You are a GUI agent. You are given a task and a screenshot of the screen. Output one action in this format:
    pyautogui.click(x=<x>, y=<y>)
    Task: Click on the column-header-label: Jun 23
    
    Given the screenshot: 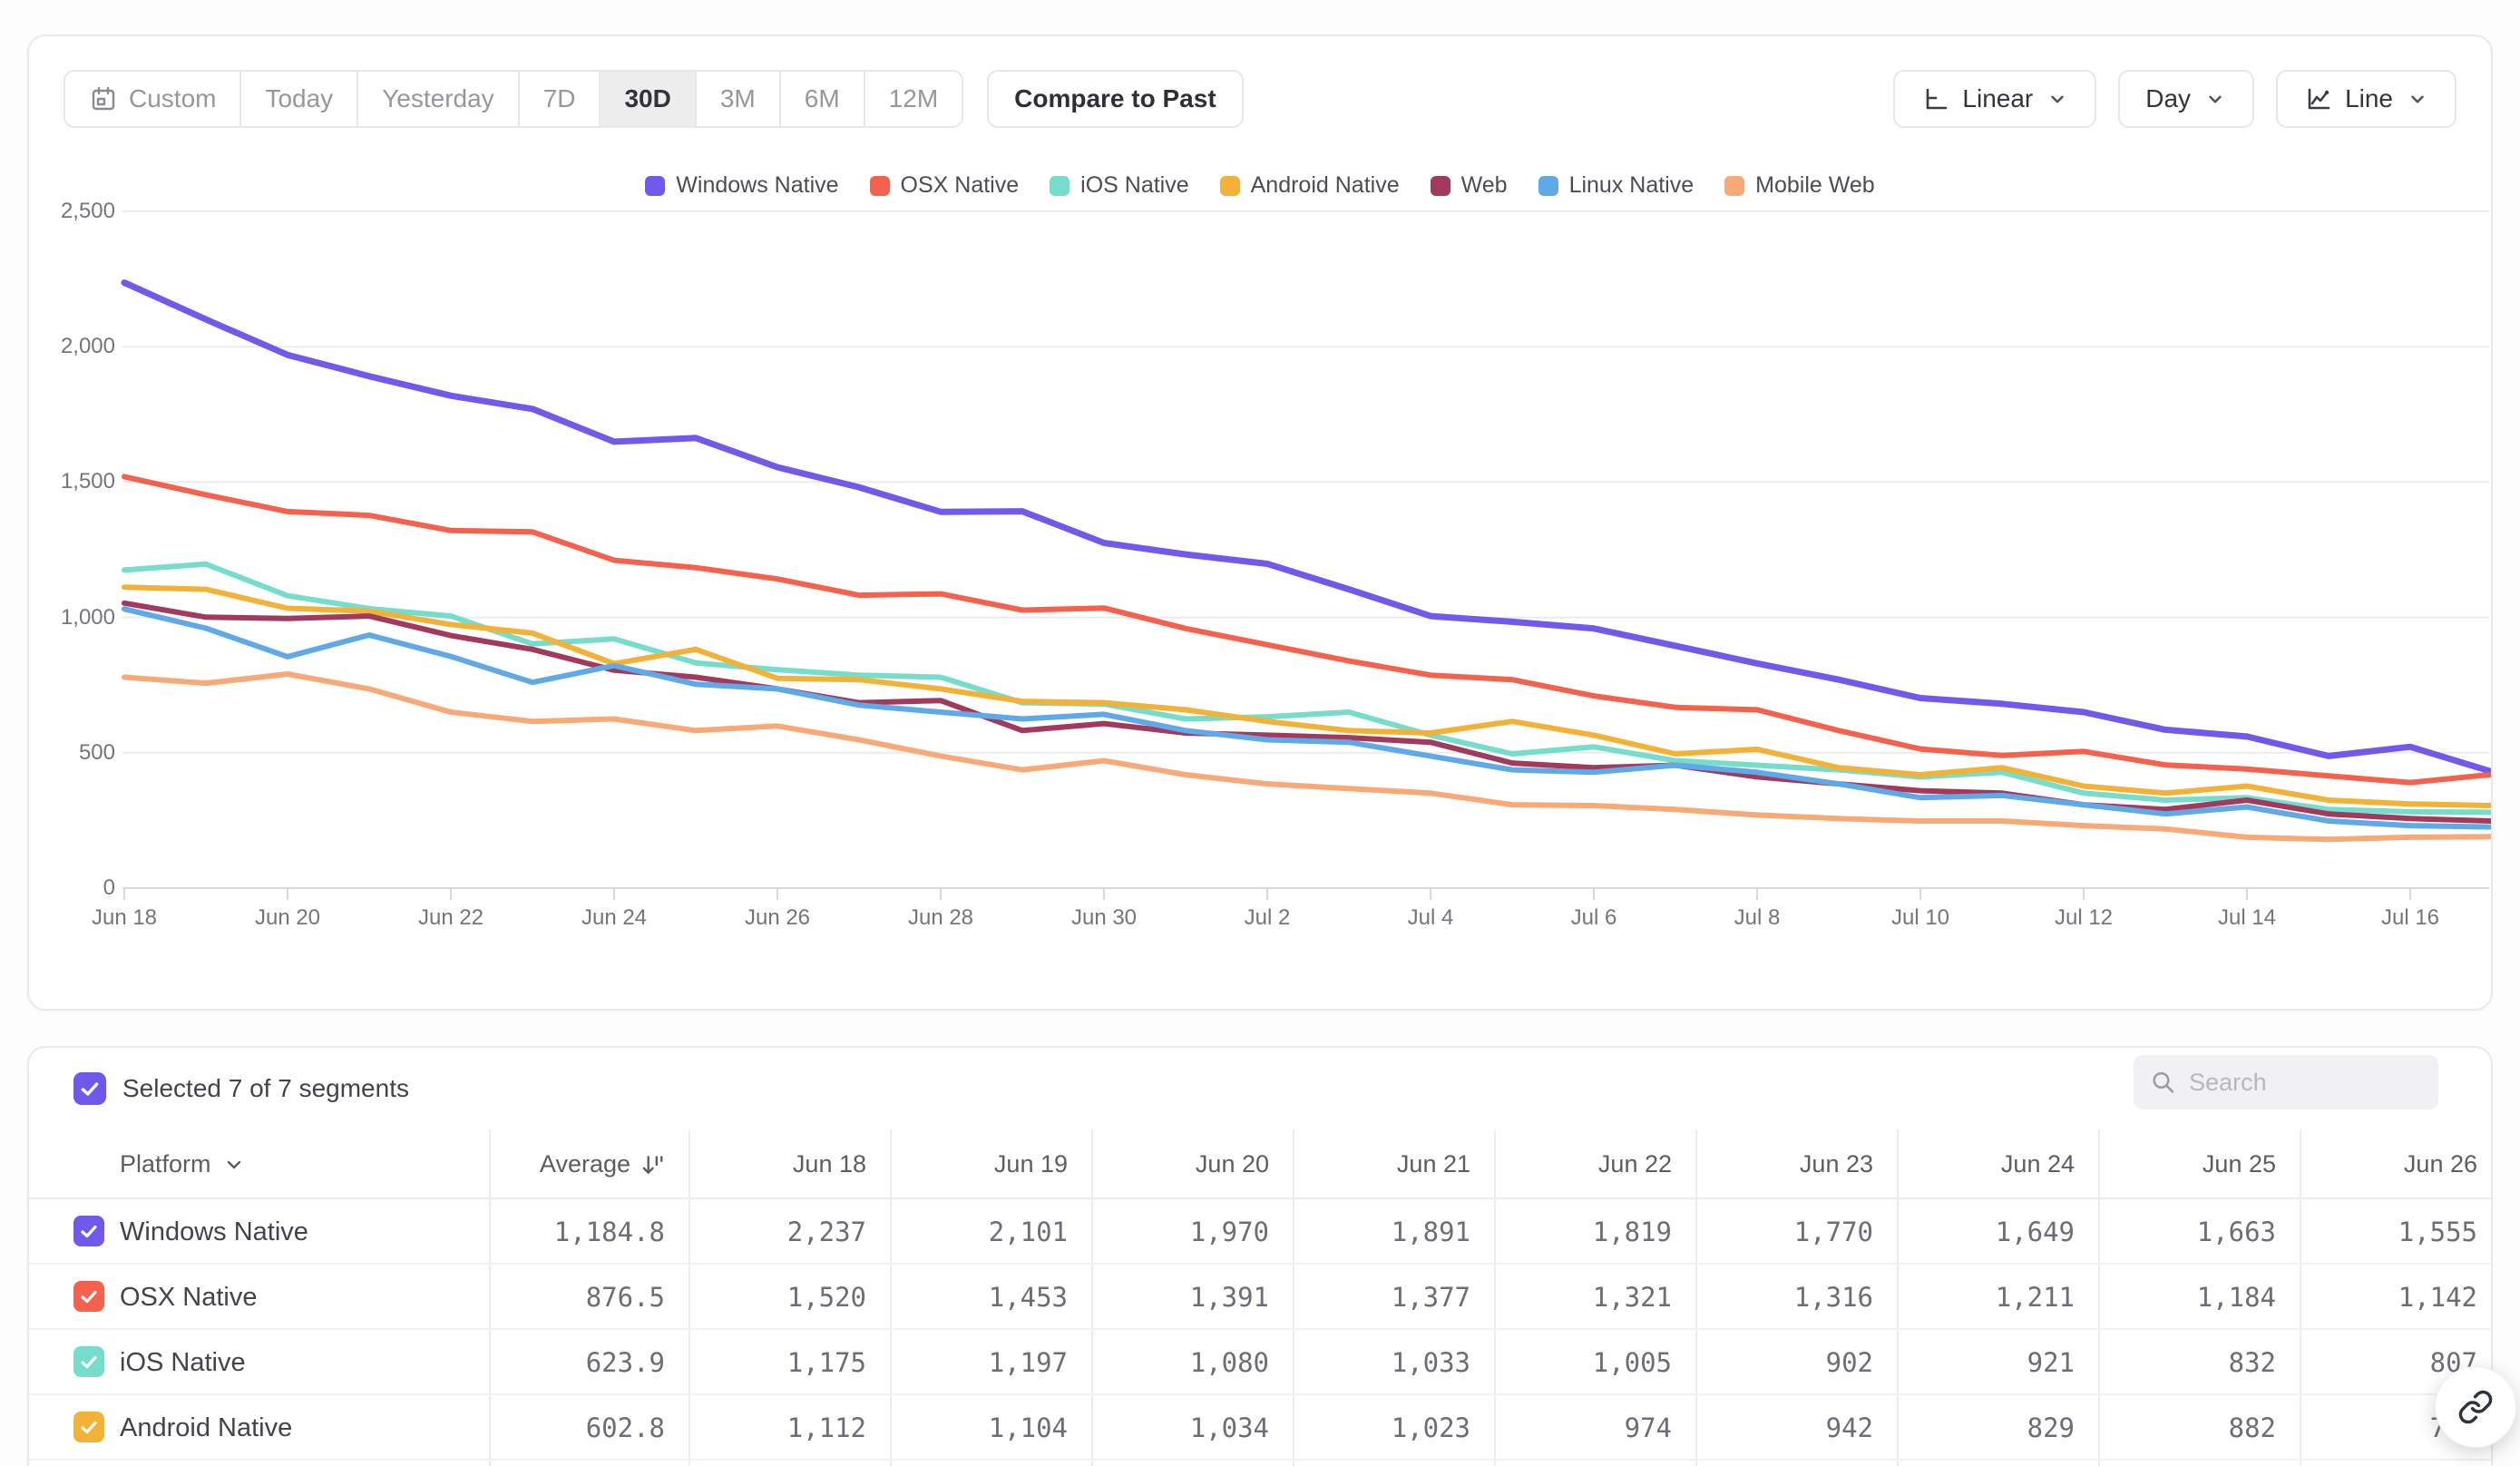 What is the action you would take?
    pyautogui.click(x=1836, y=1164)
    